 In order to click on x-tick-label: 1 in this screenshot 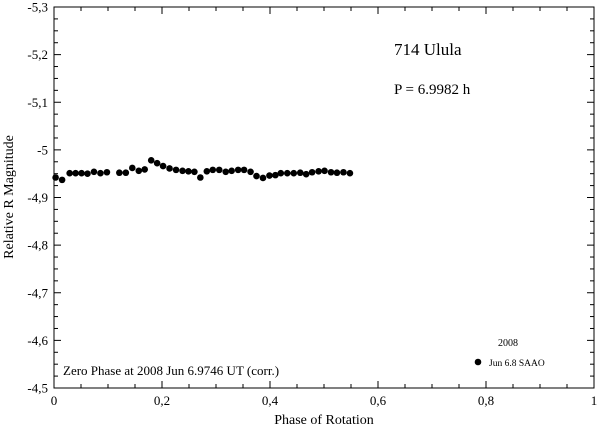, I will do `click(594, 400)`.